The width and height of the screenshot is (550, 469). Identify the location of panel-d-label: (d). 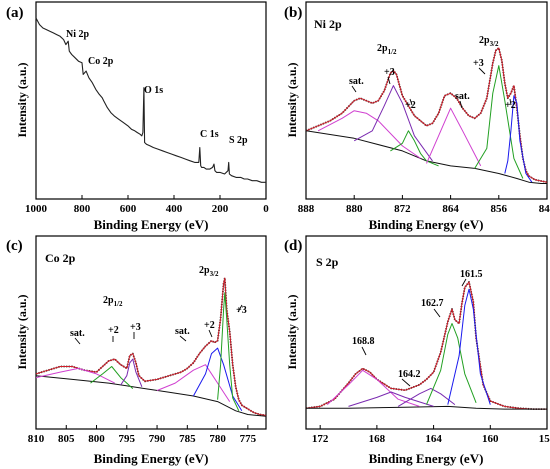
(293, 246).